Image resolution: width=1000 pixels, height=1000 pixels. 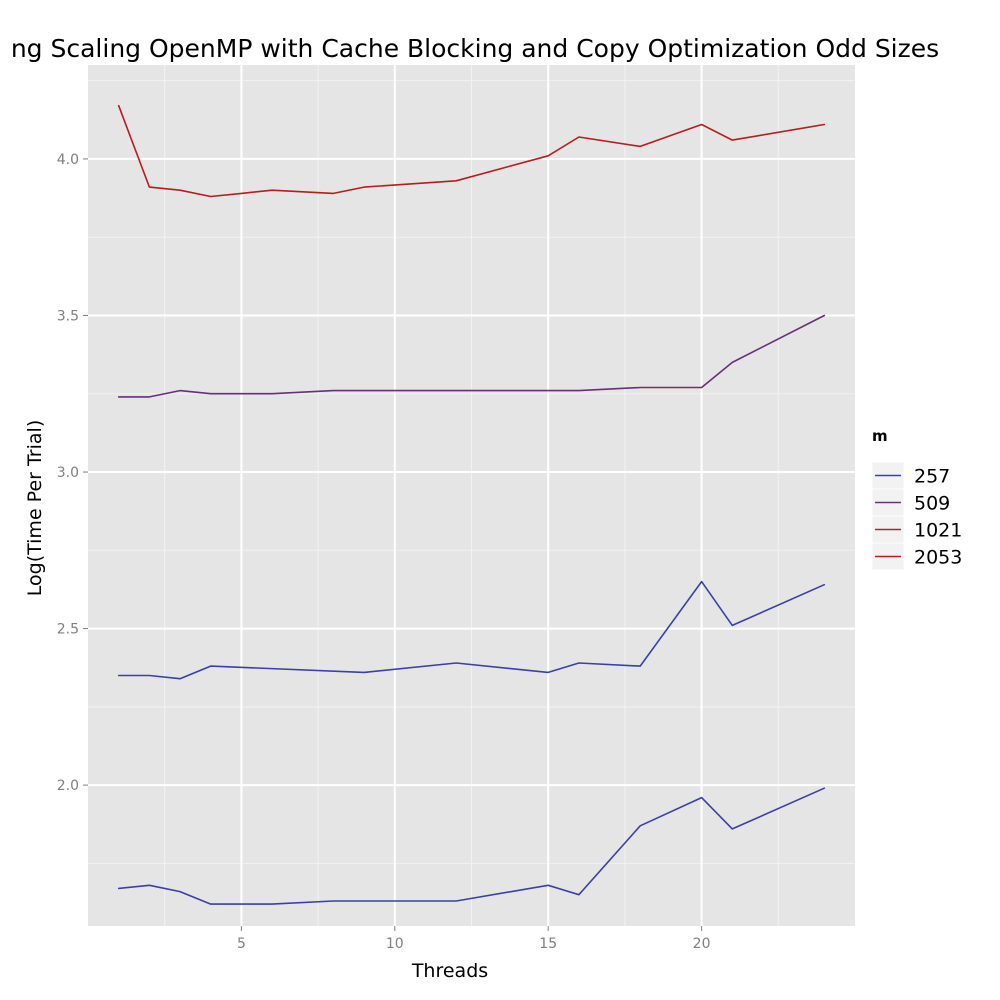 I want to click on legend-label-1021: 1021, so click(x=938, y=531).